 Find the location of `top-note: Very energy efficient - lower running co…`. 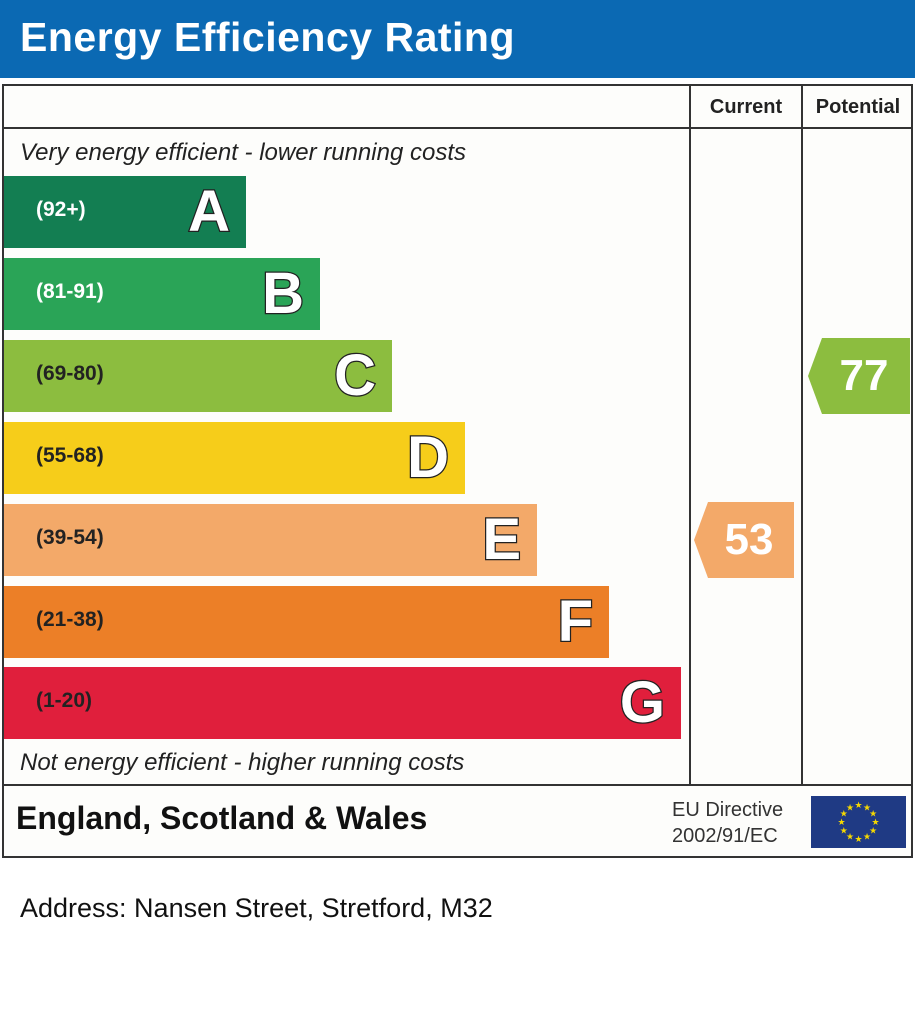

top-note: Very energy efficient - lower running co… is located at coordinates (243, 152).